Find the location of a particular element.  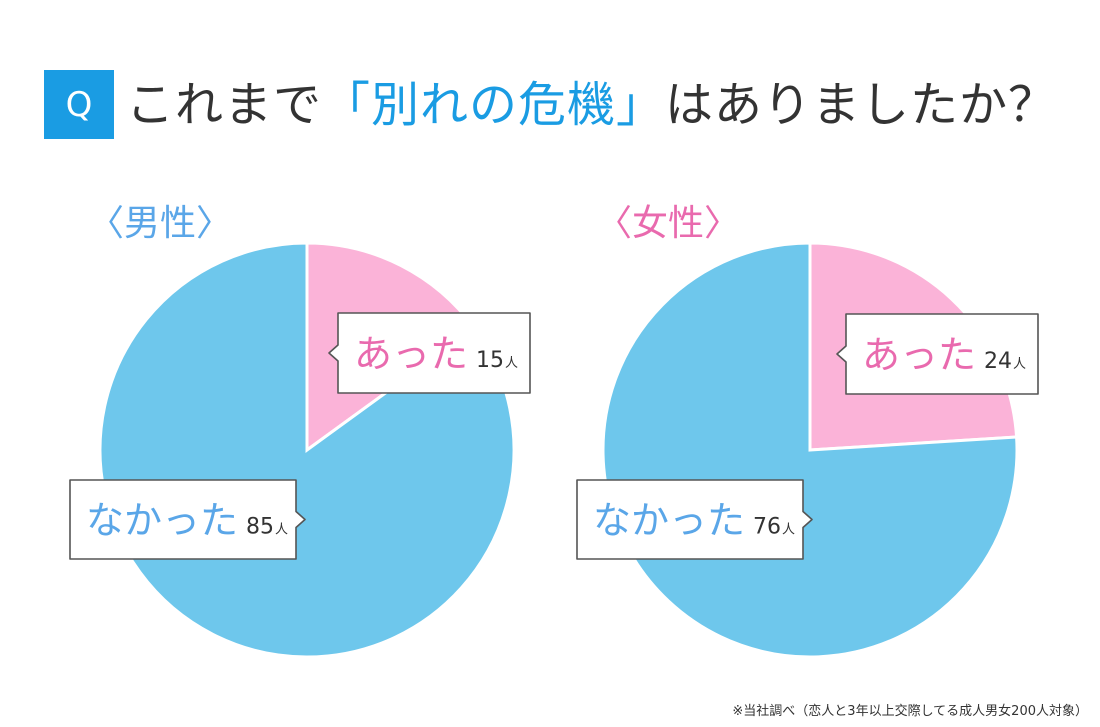

slice-value: 15 is located at coordinates (490, 360).